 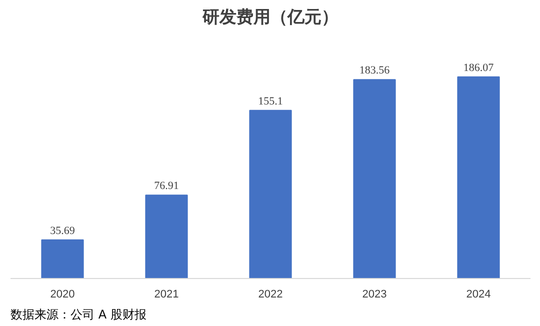 What do you see at coordinates (270, 294) in the screenshot?
I see `x-tick-label: 2022` at bounding box center [270, 294].